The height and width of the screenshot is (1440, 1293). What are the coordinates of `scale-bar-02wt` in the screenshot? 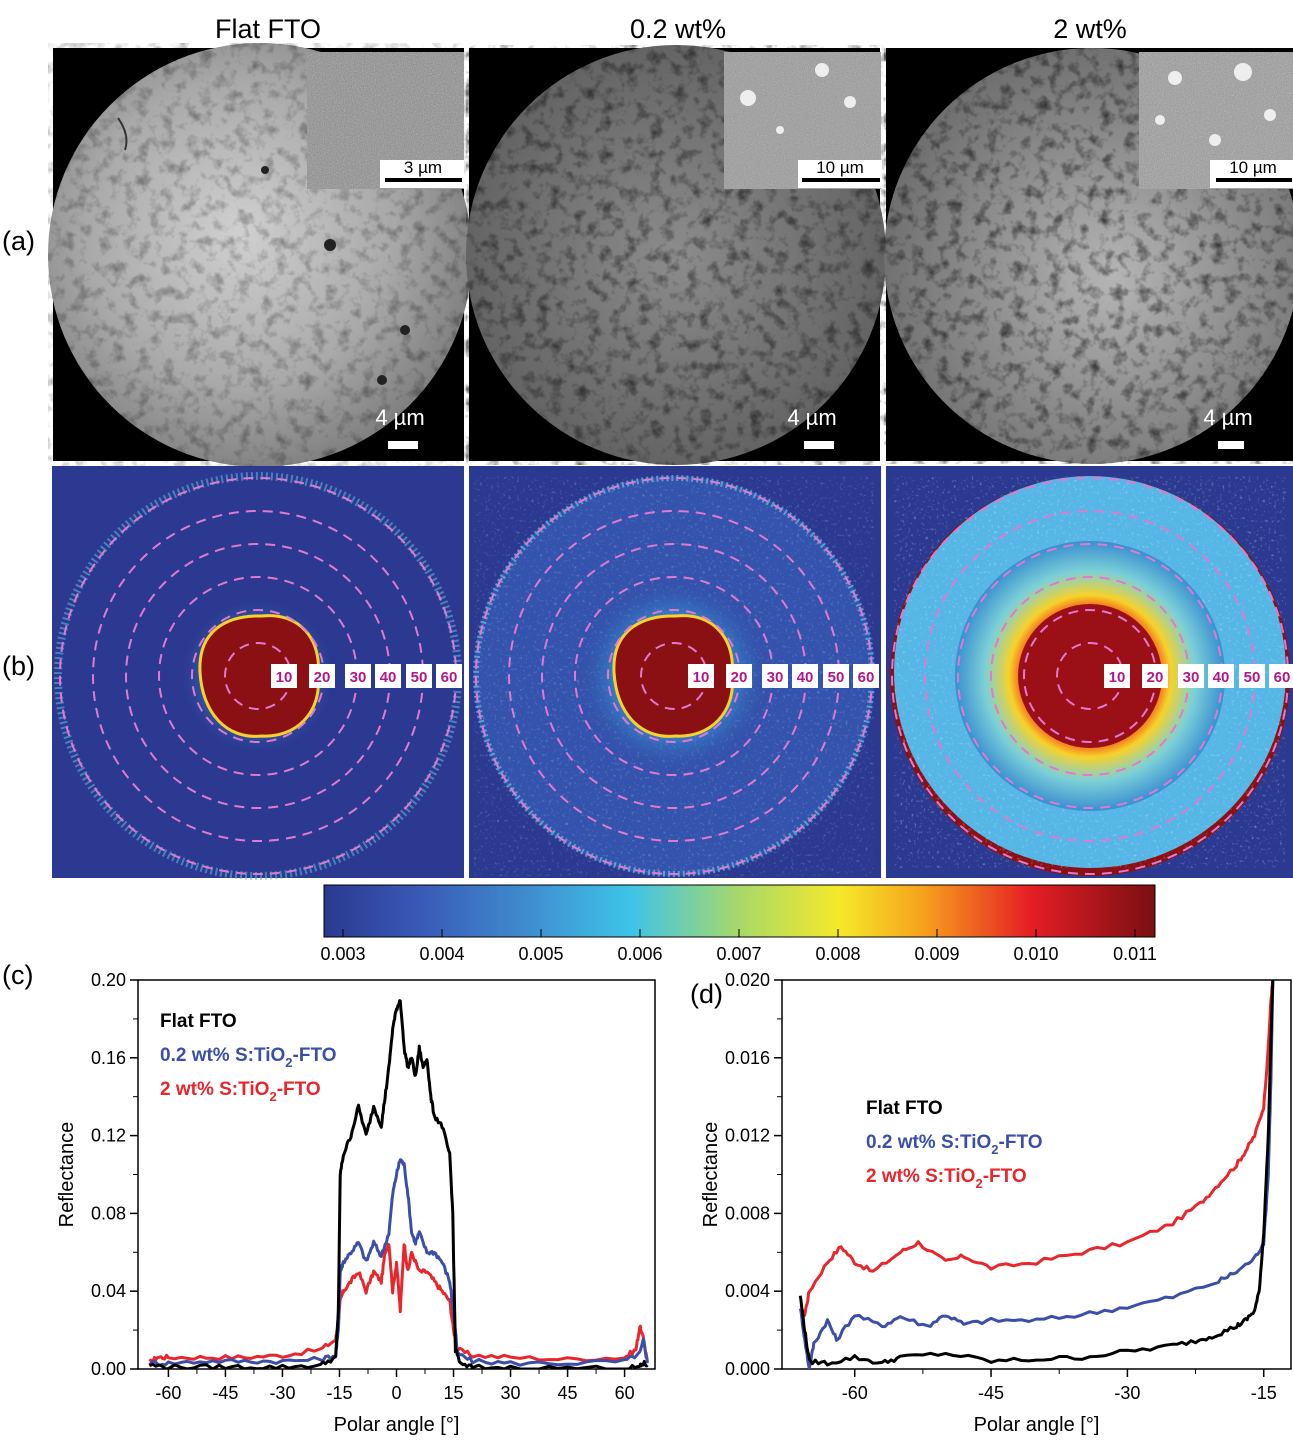 It's located at (819, 445).